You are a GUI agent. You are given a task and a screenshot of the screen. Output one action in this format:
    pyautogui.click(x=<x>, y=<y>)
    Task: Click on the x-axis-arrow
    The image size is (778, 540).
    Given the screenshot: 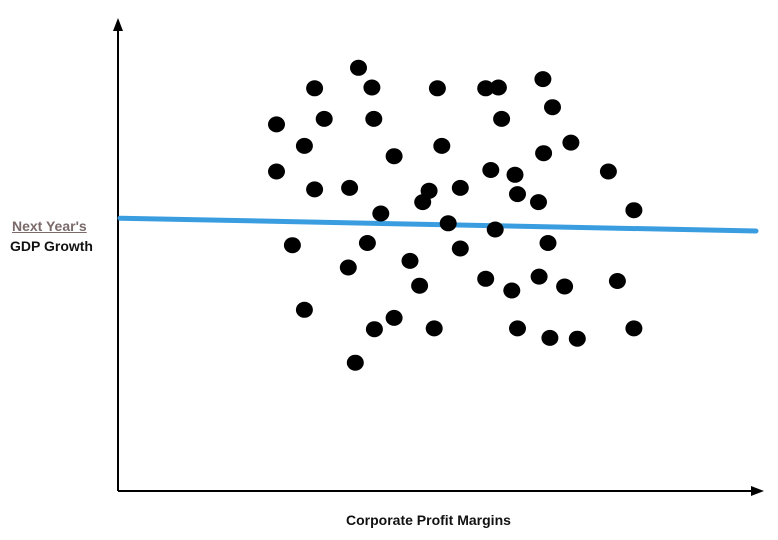 What is the action you would take?
    pyautogui.click(x=757, y=491)
    